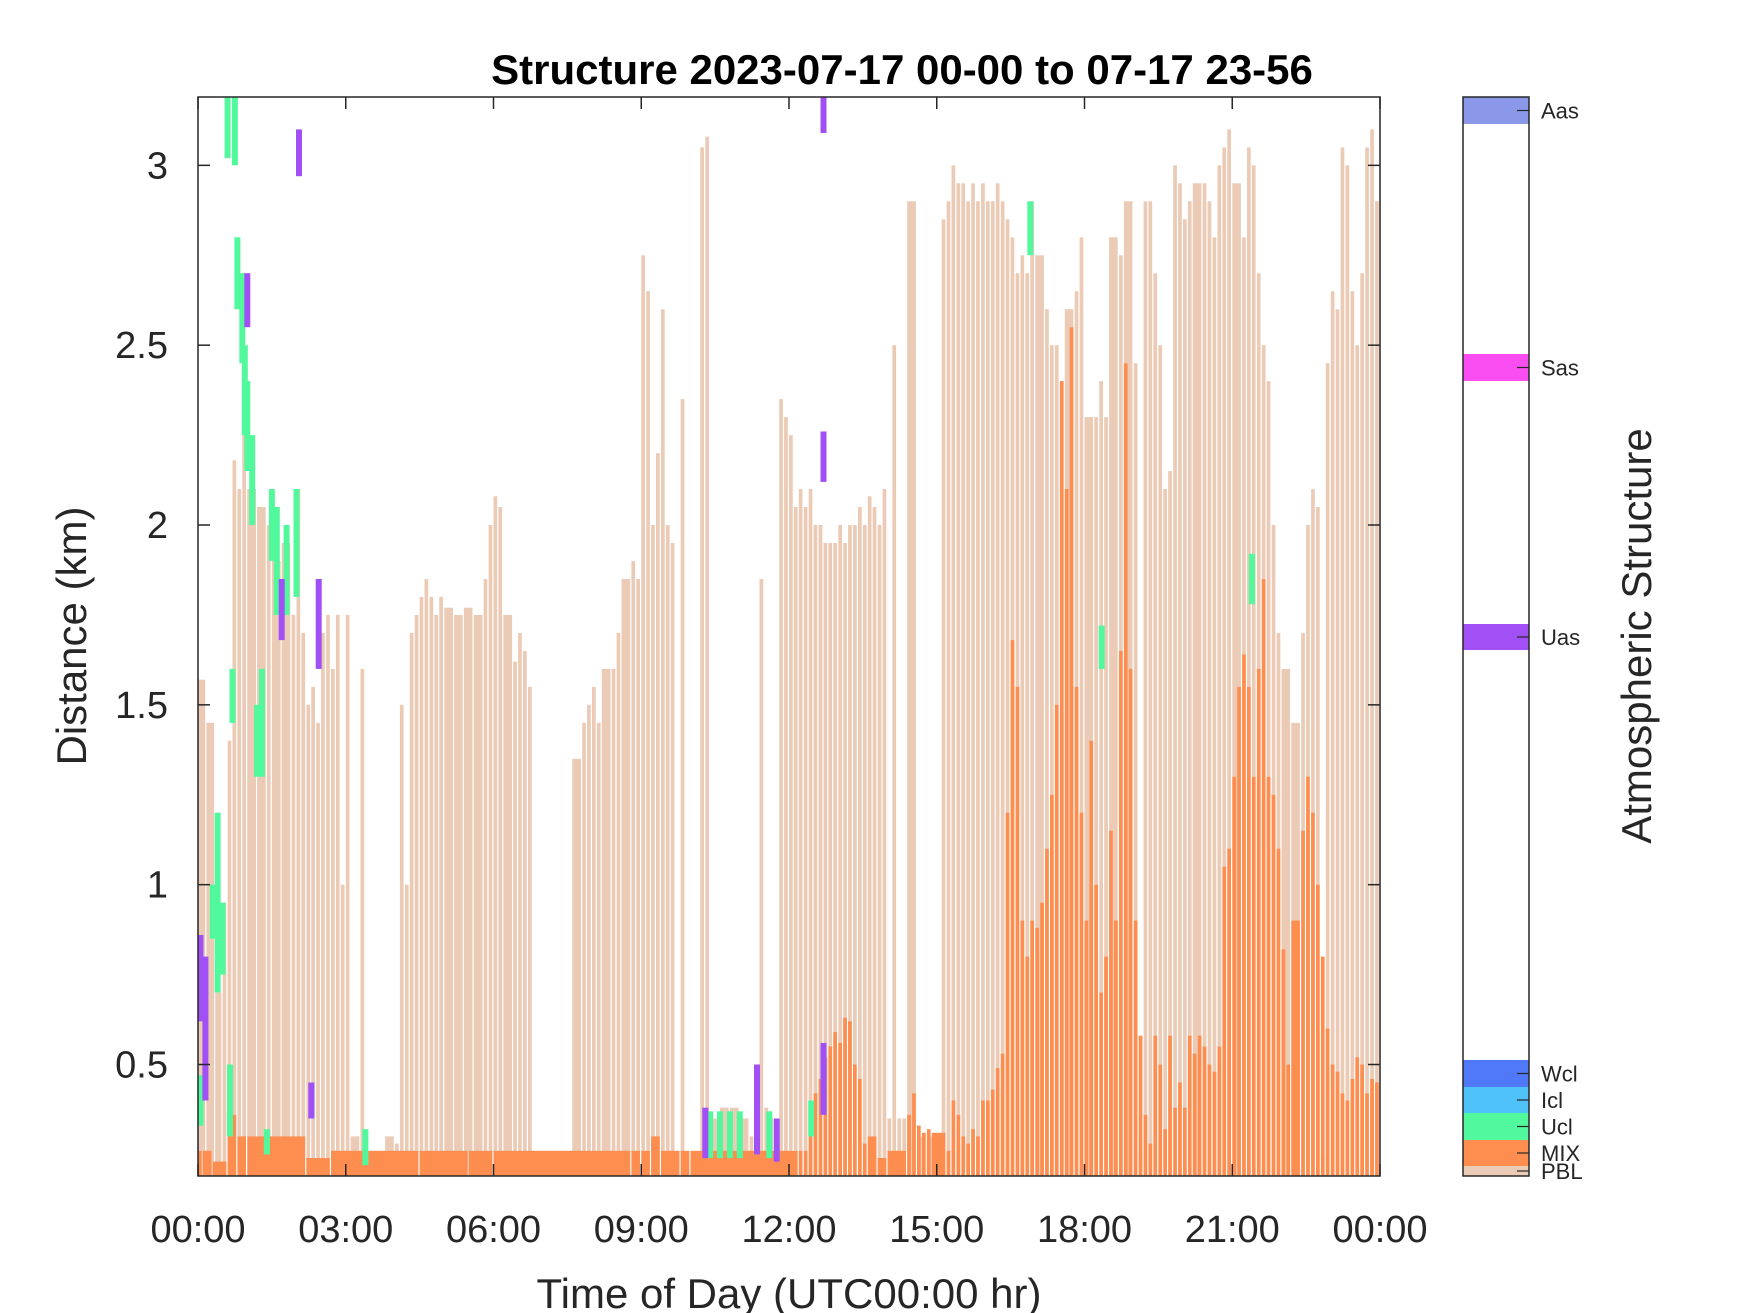 The width and height of the screenshot is (1750, 1313). I want to click on colorbar-tick-label: Icl, so click(1552, 1100).